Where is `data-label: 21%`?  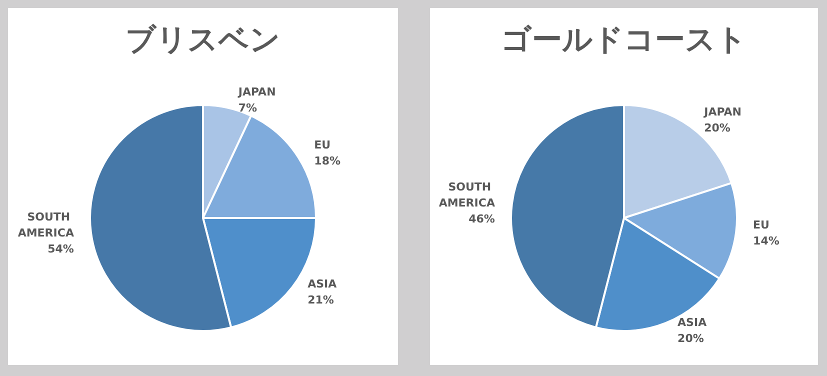
data-label: 21% is located at coordinates (321, 300).